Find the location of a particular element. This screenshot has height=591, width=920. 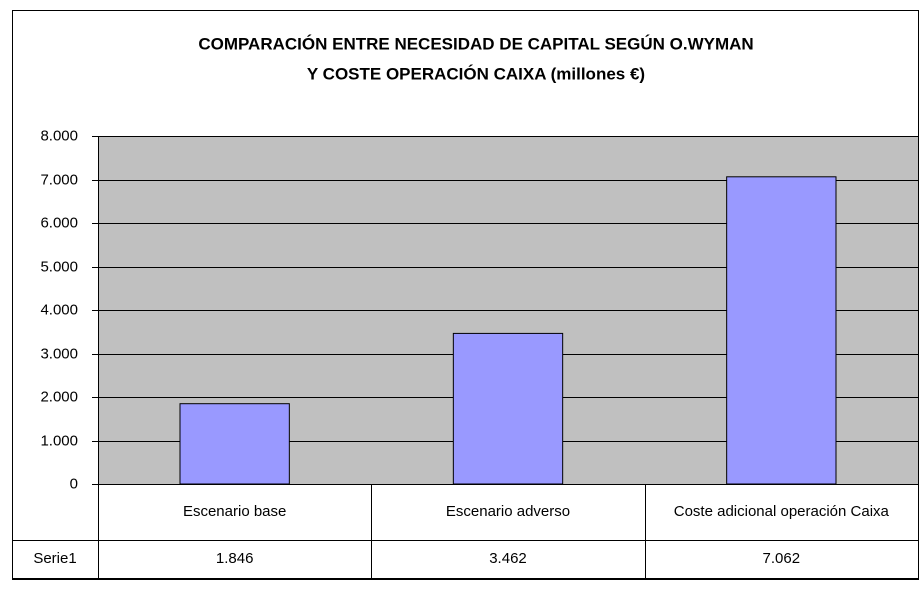

table-cell: Escenario base is located at coordinates (234, 511).